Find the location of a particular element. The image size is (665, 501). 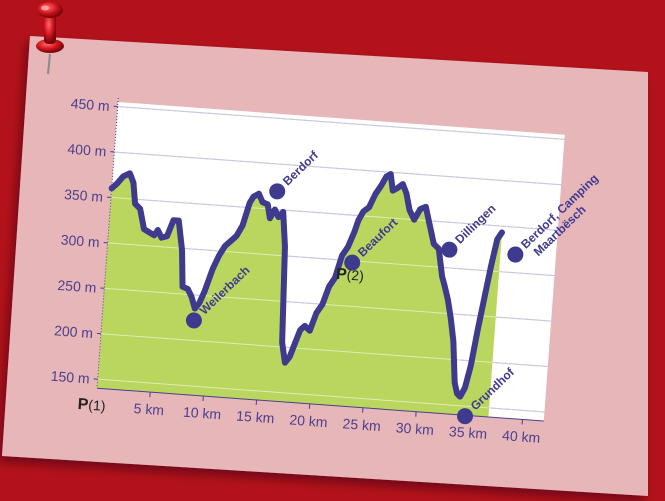

x-tick-label: 30 km is located at coordinates (414, 428).